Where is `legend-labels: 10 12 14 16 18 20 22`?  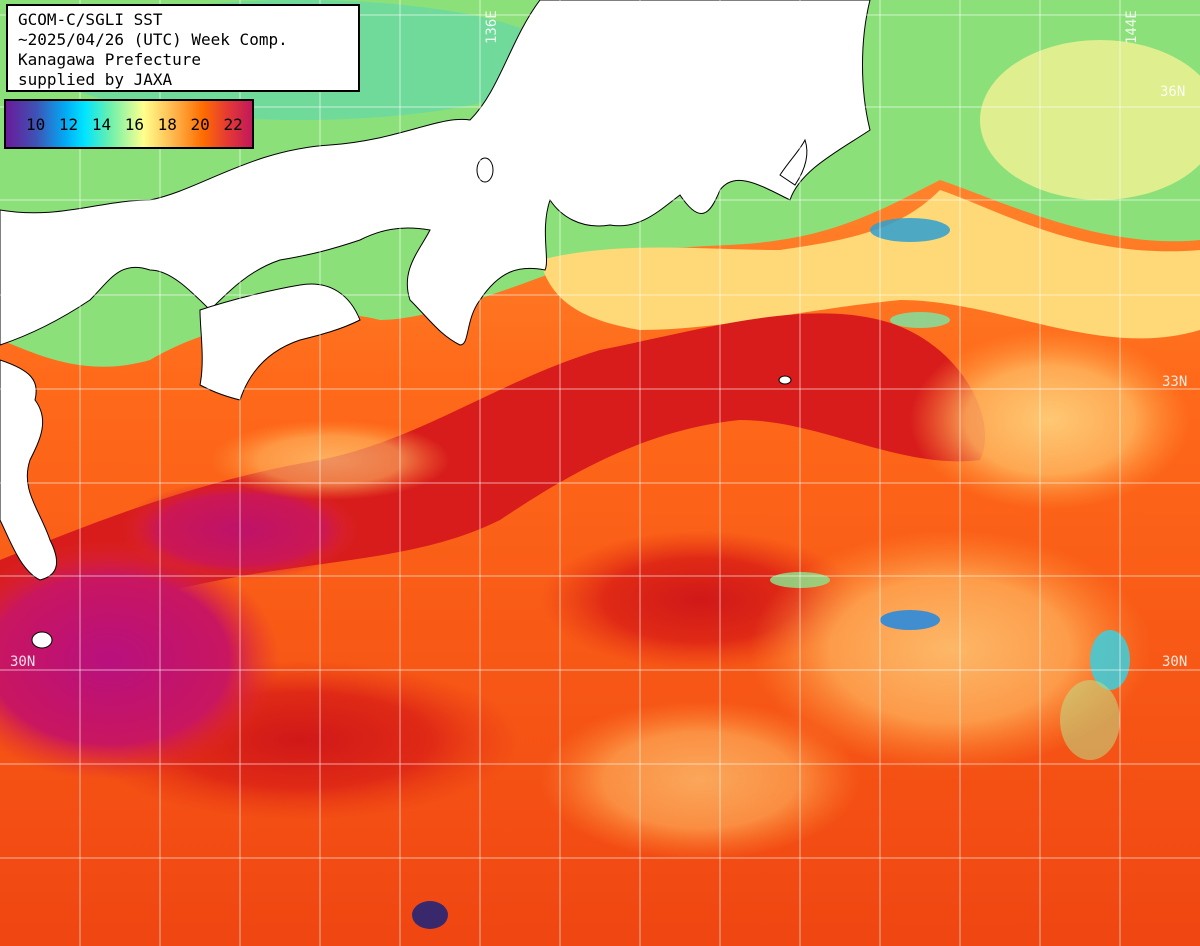
legend-labels: 10 12 14 16 18 20 22 is located at coordinates (136, 124).